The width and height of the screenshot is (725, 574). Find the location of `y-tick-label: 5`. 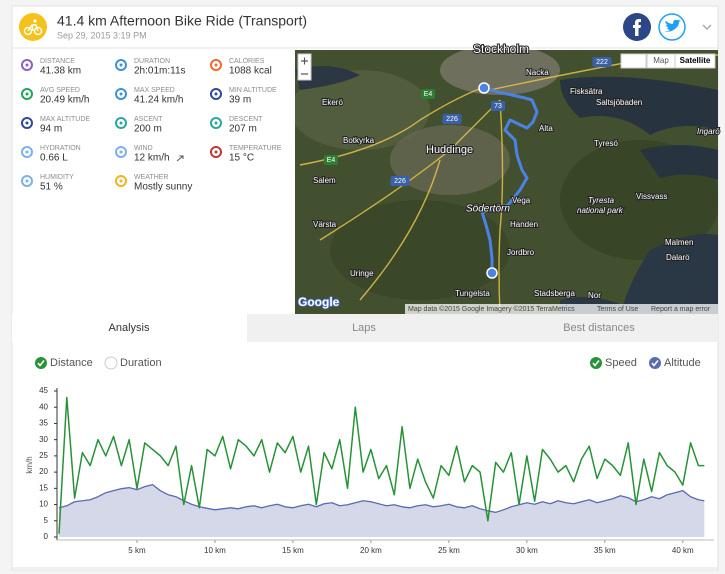

y-tick-label: 5 is located at coordinates (46, 520).